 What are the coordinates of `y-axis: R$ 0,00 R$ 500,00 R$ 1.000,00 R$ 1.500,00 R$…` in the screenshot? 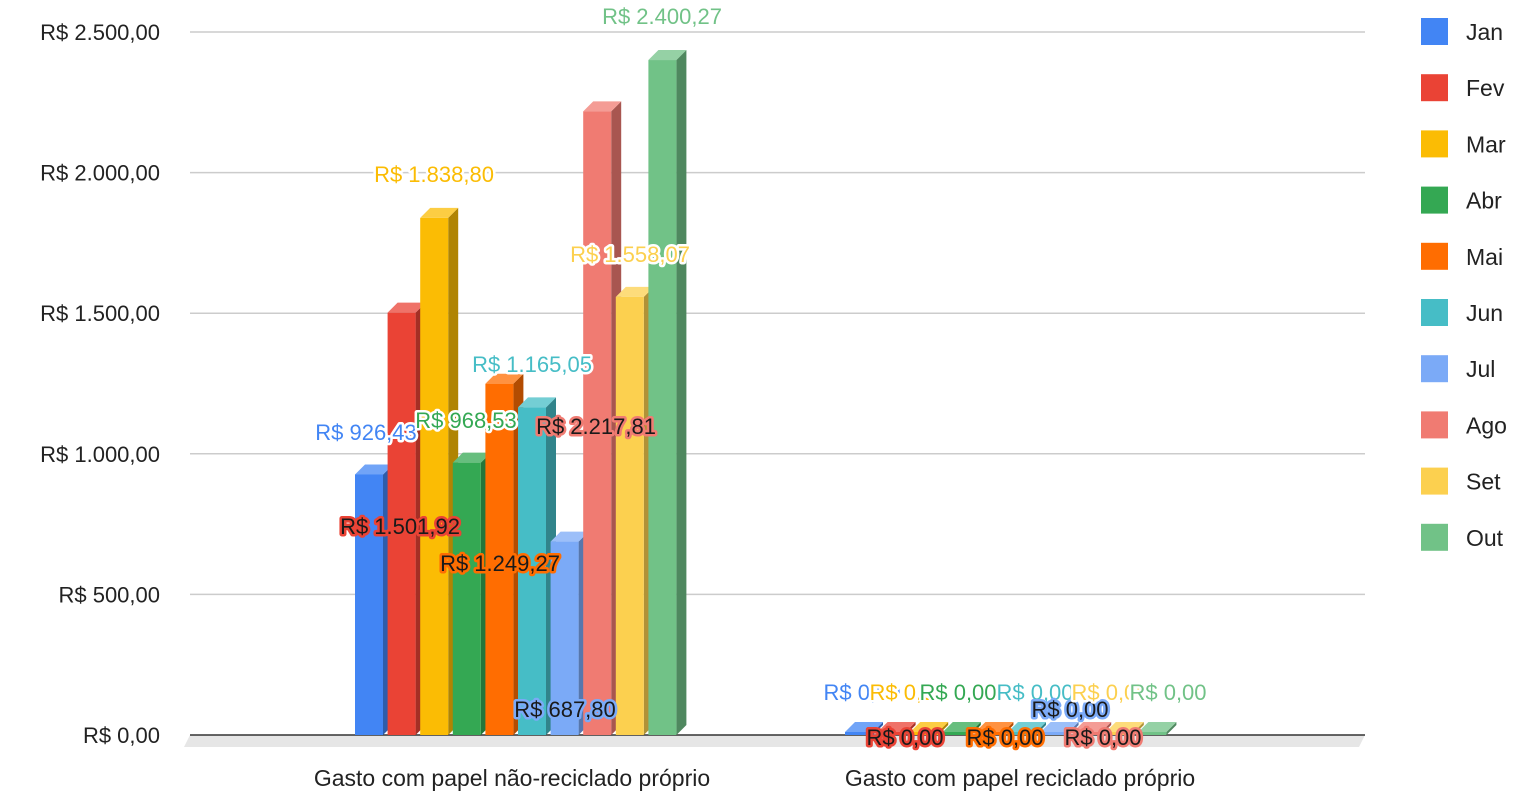 It's located at (100, 384).